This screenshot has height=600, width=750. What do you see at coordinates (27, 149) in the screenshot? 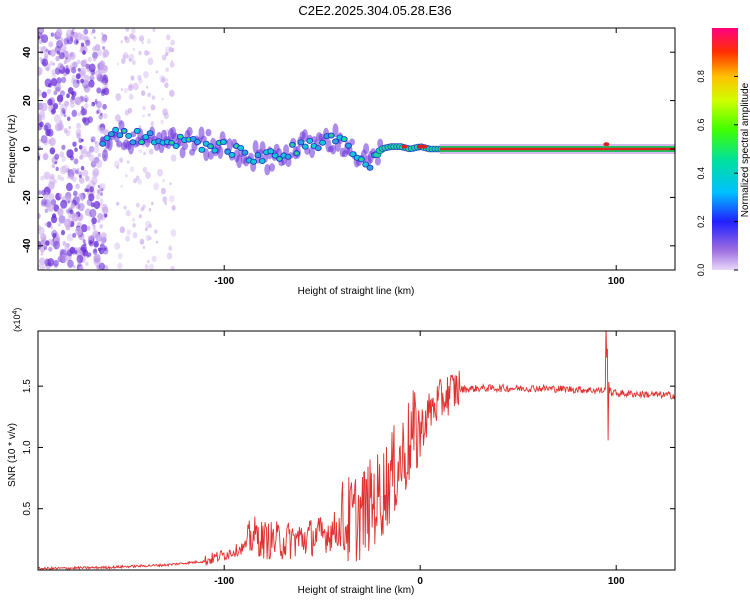
I see `spectrogram-ytick-label: 0` at bounding box center [27, 149].